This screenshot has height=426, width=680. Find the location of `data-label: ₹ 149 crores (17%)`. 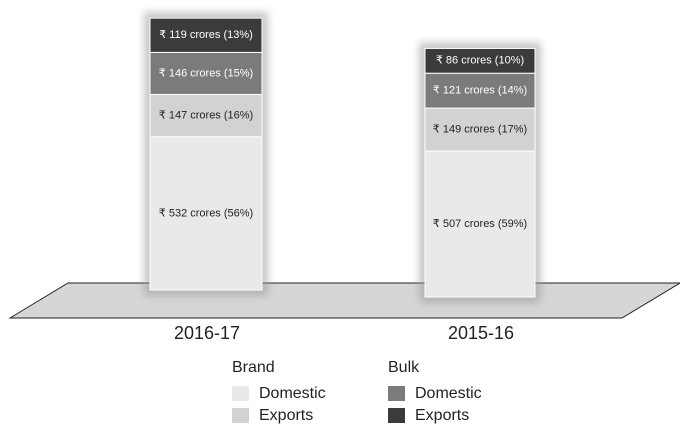

data-label: ₹ 149 crores (17%) is located at coordinates (480, 129).